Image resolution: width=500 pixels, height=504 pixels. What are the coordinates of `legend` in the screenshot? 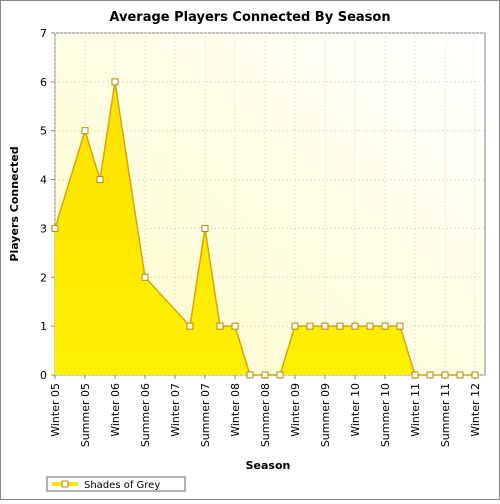 It's located at (116, 484).